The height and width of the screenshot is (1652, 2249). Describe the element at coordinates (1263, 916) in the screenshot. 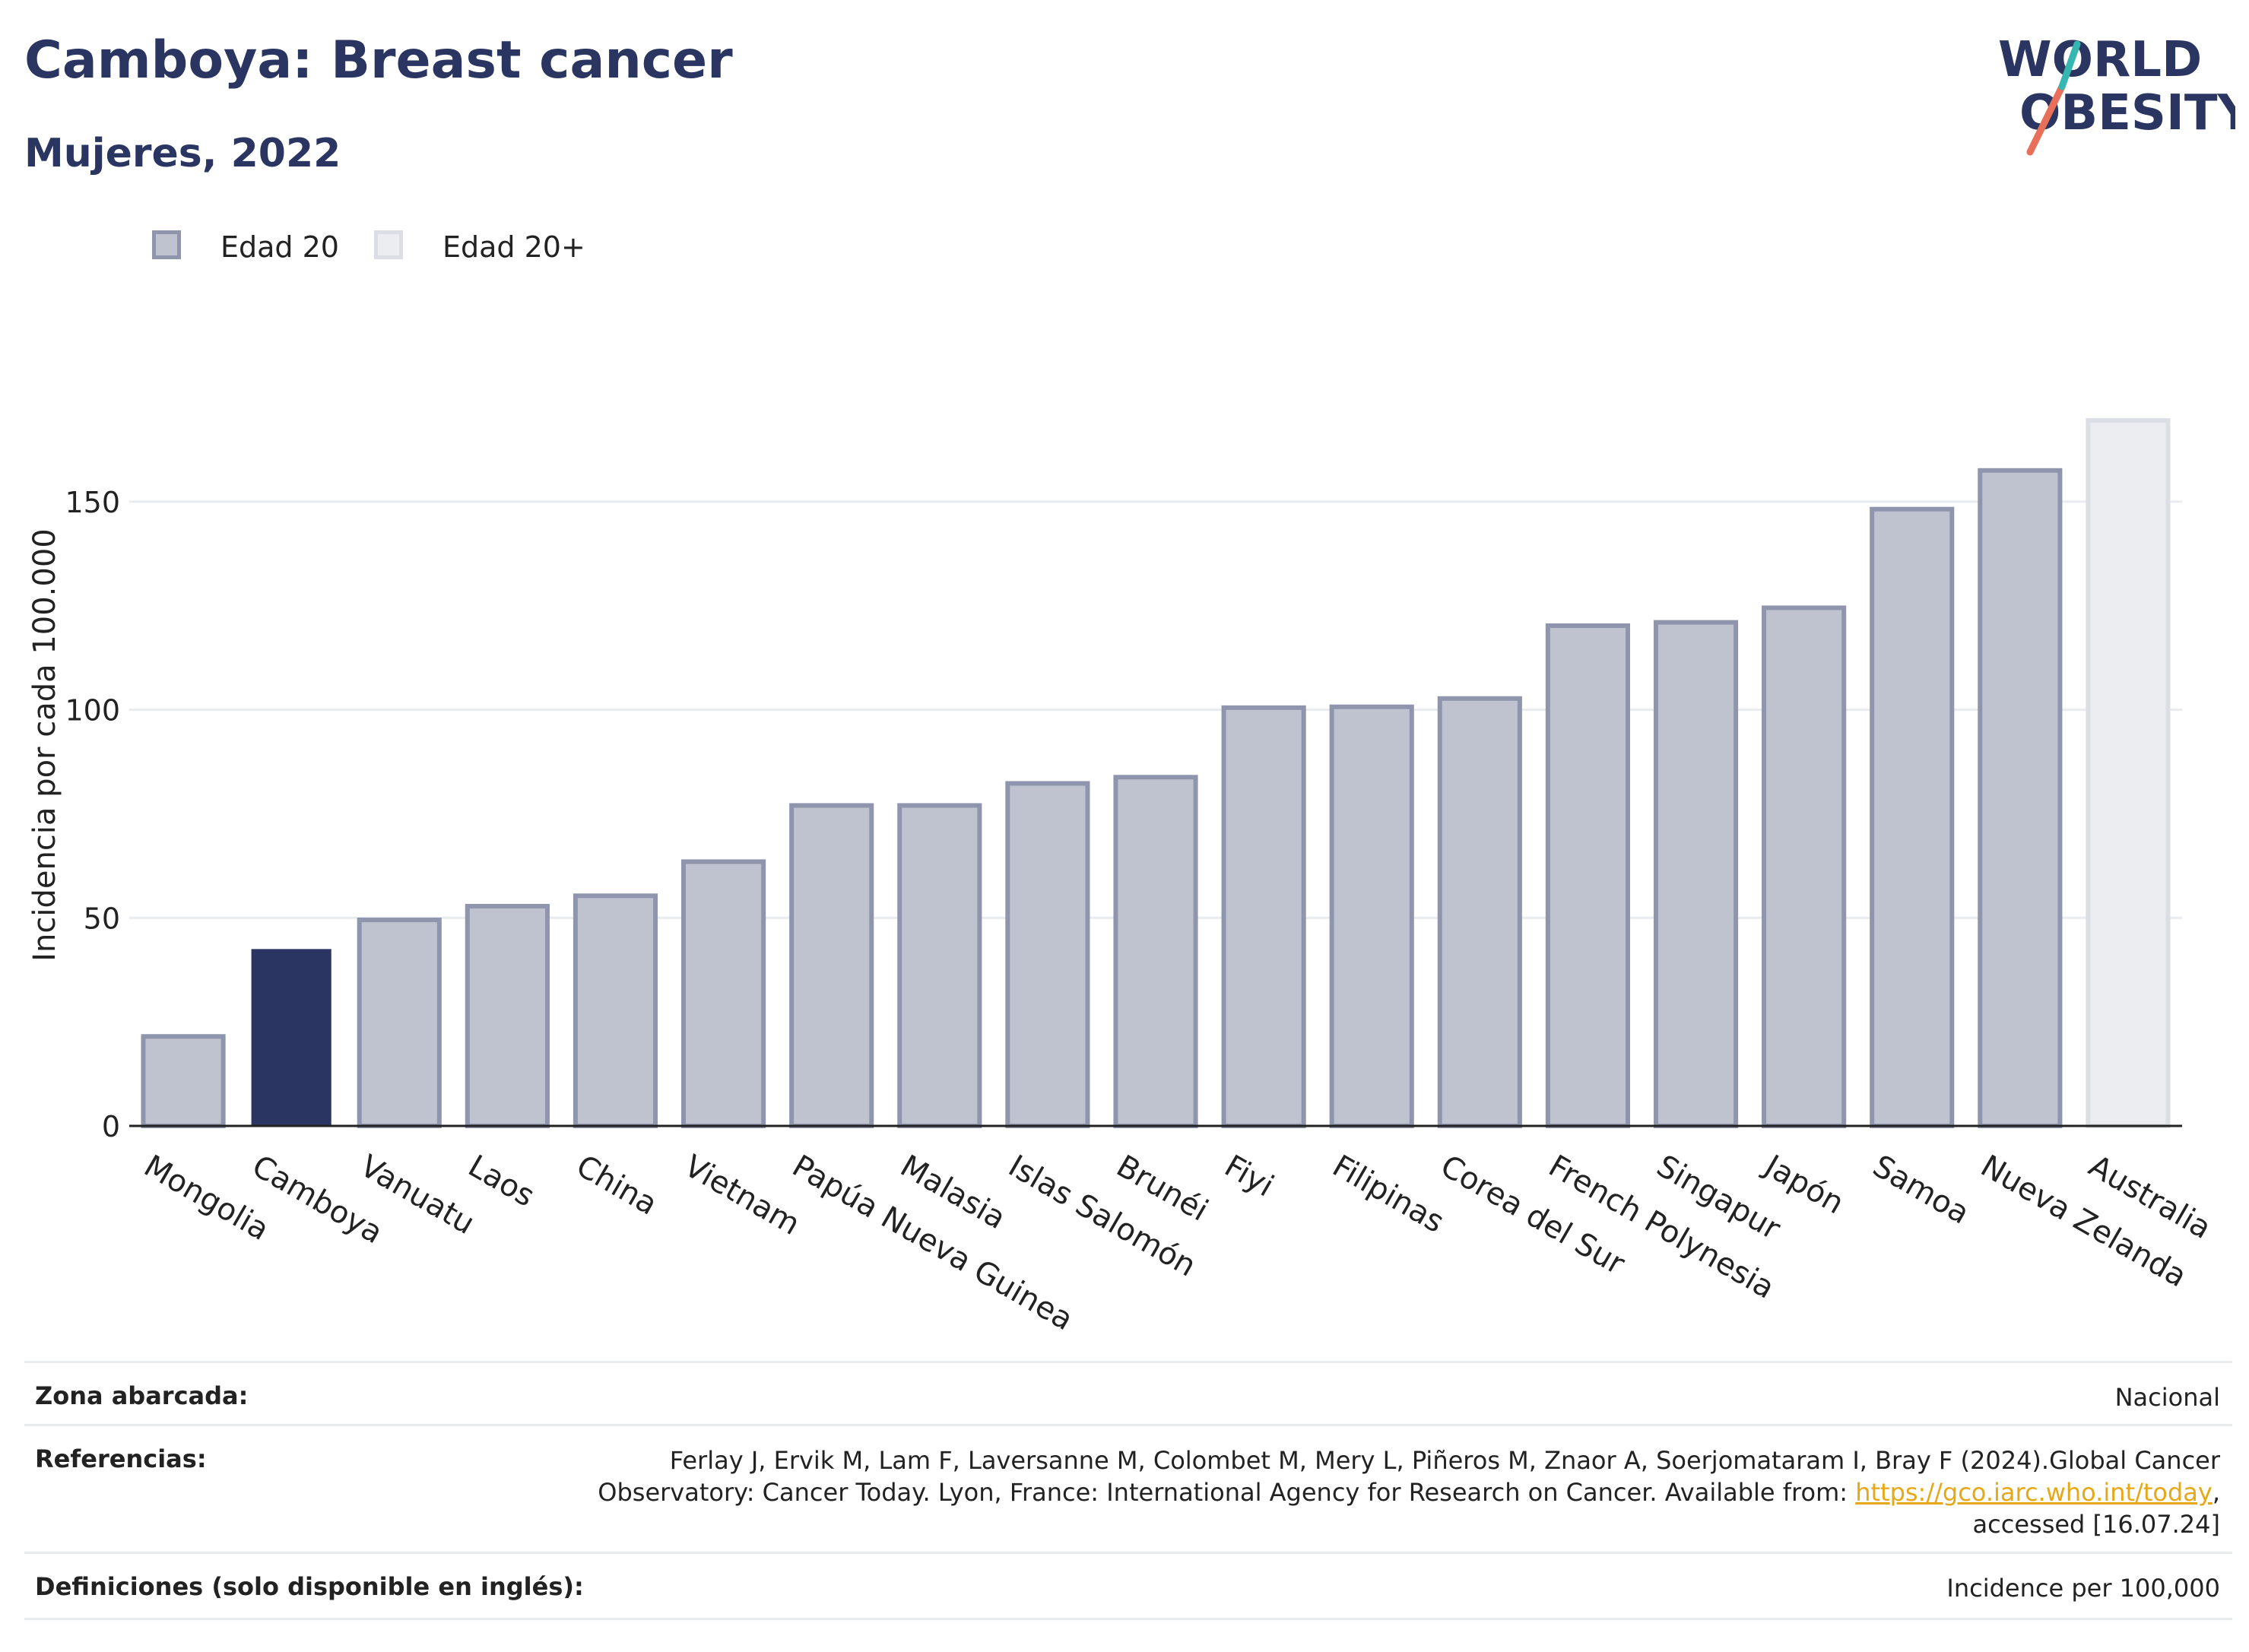

I see `bar-fiyi` at that location.